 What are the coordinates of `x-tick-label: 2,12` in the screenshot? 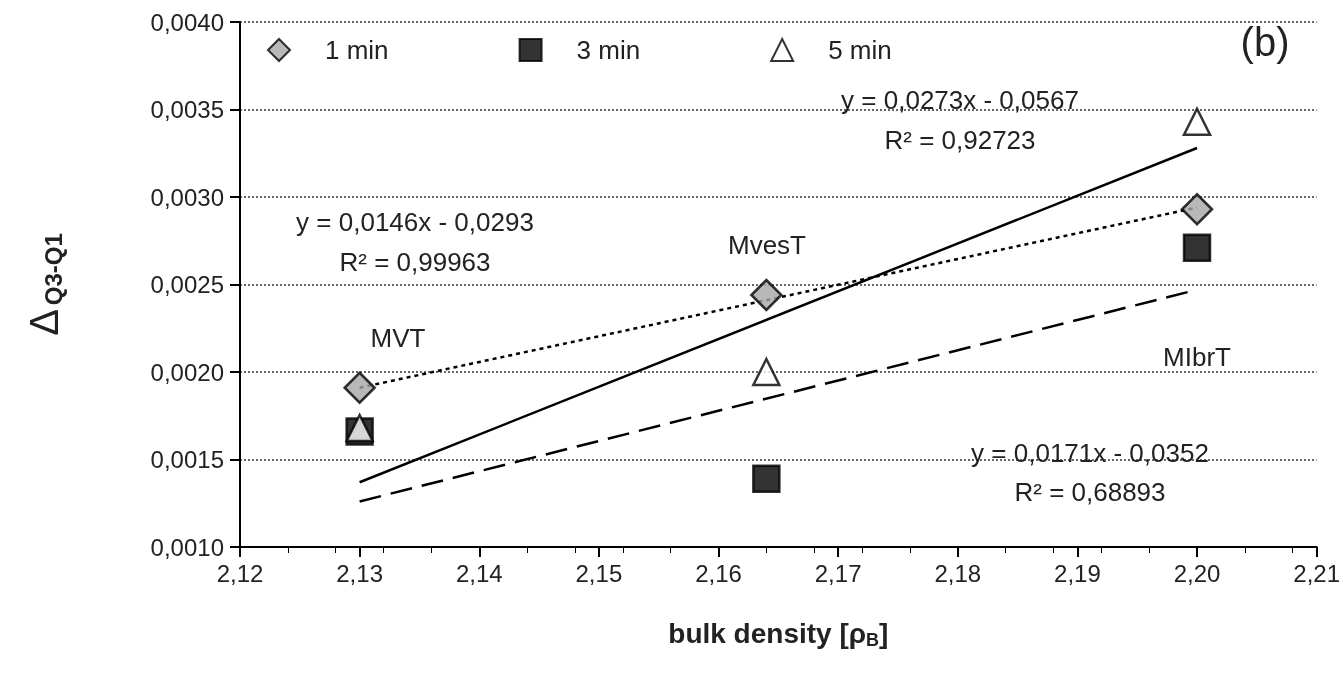 It's located at (240, 573).